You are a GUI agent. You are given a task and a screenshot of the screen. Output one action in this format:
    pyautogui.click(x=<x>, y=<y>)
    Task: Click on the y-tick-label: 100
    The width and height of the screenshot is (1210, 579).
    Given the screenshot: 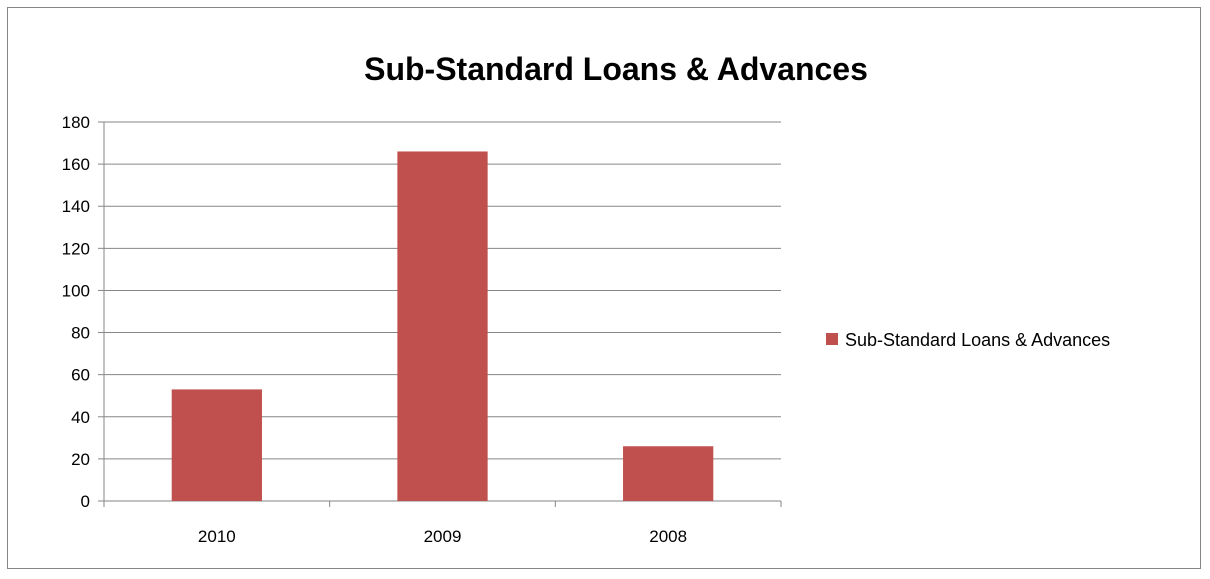 What is the action you would take?
    pyautogui.click(x=76, y=290)
    